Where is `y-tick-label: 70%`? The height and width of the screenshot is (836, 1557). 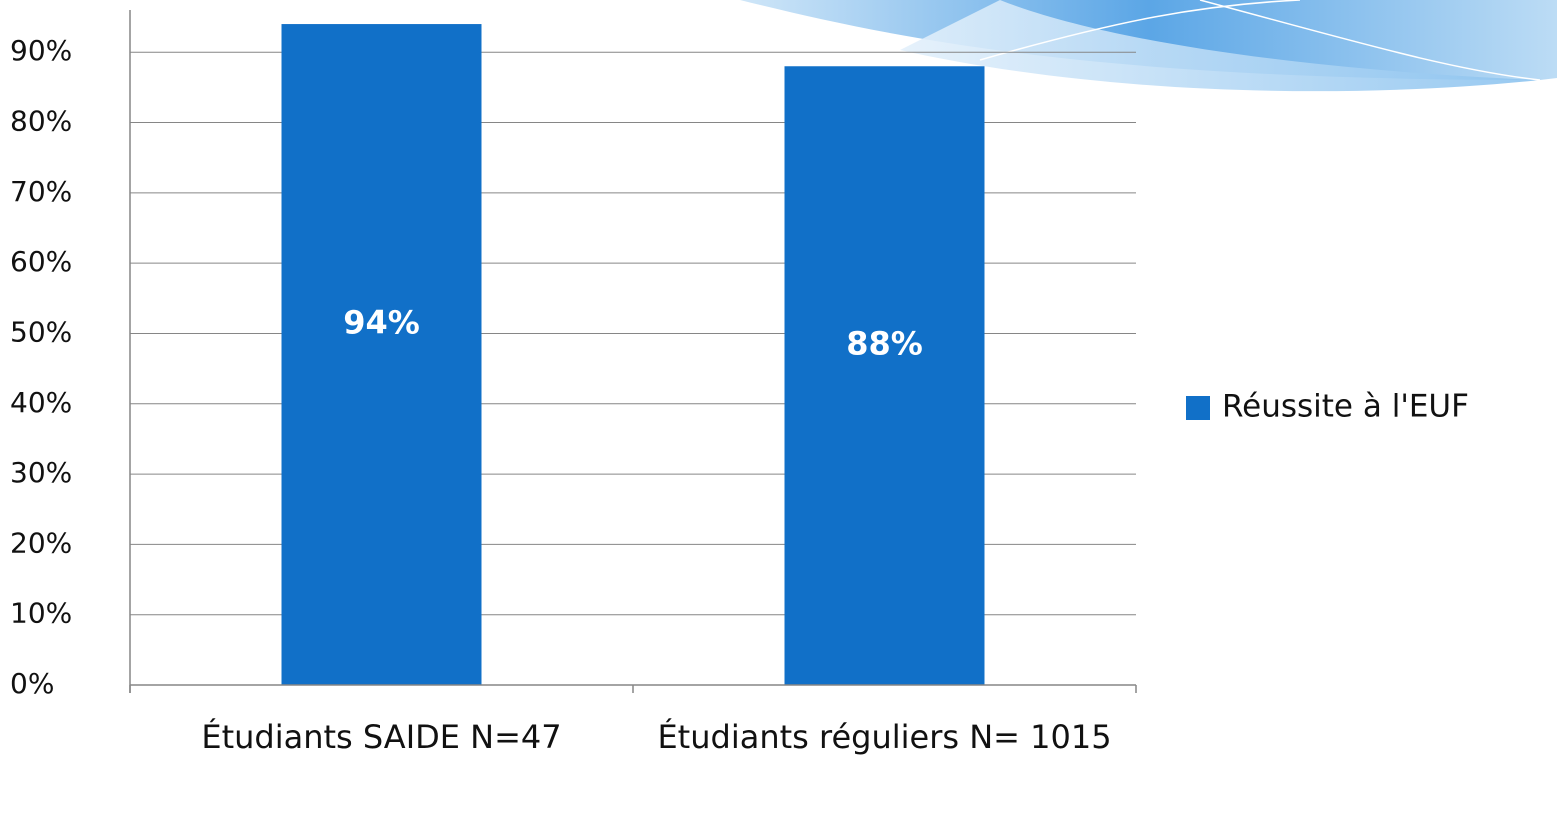 y-tick-label: 70% is located at coordinates (41, 191).